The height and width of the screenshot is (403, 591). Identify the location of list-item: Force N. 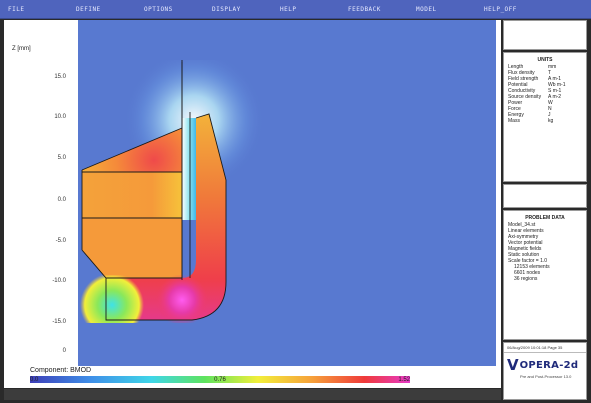
(545, 109).